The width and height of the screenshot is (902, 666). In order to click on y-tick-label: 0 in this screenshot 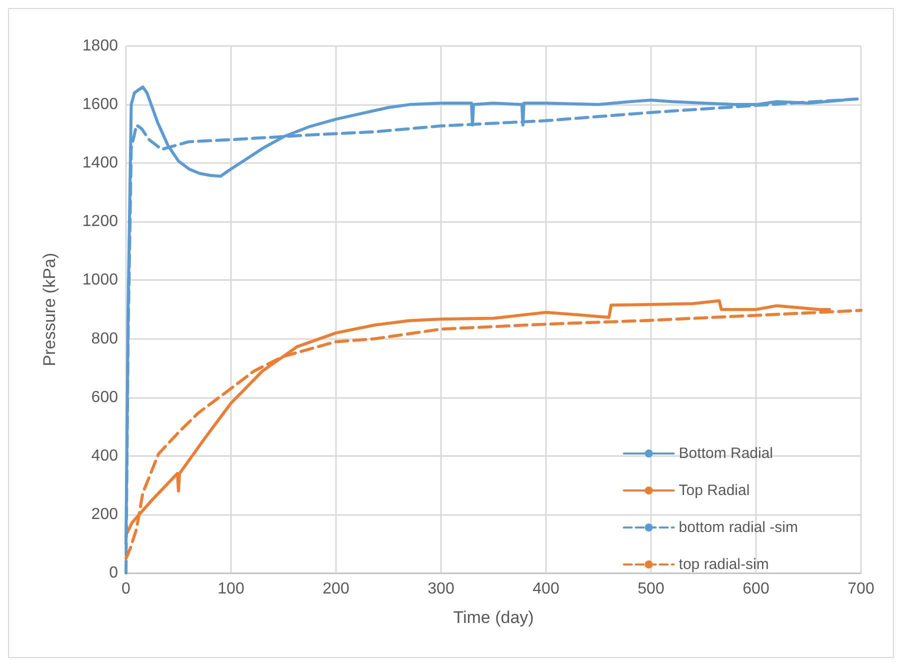, I will do `click(113, 573)`.